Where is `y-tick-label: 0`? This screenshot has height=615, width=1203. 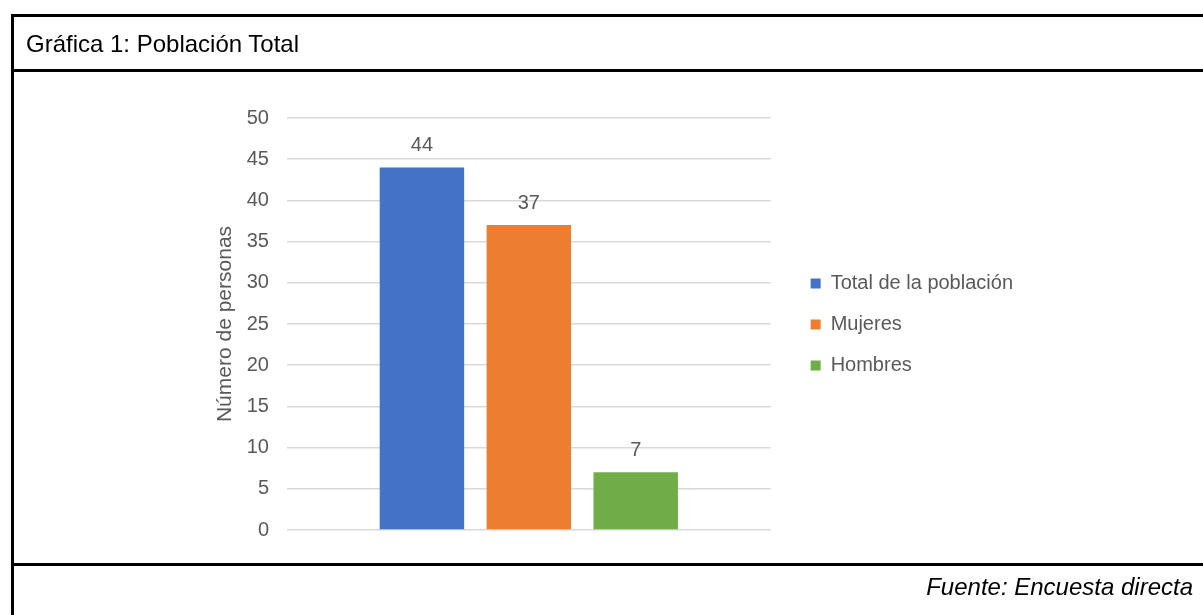
y-tick-label: 0 is located at coordinates (263, 528).